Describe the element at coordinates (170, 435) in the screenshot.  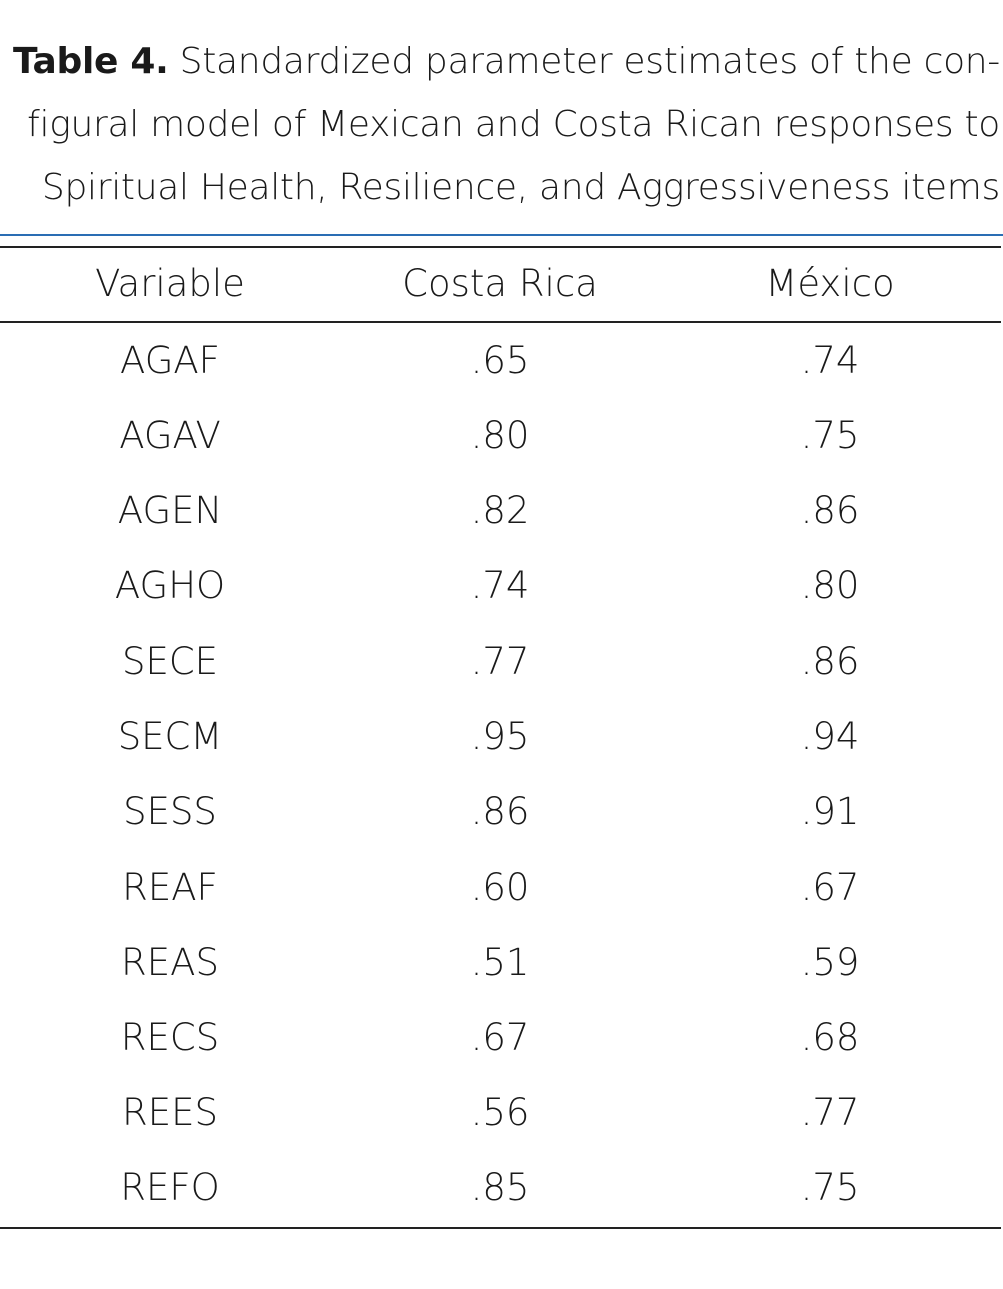
I see `cell-variable: AGAV` at that location.